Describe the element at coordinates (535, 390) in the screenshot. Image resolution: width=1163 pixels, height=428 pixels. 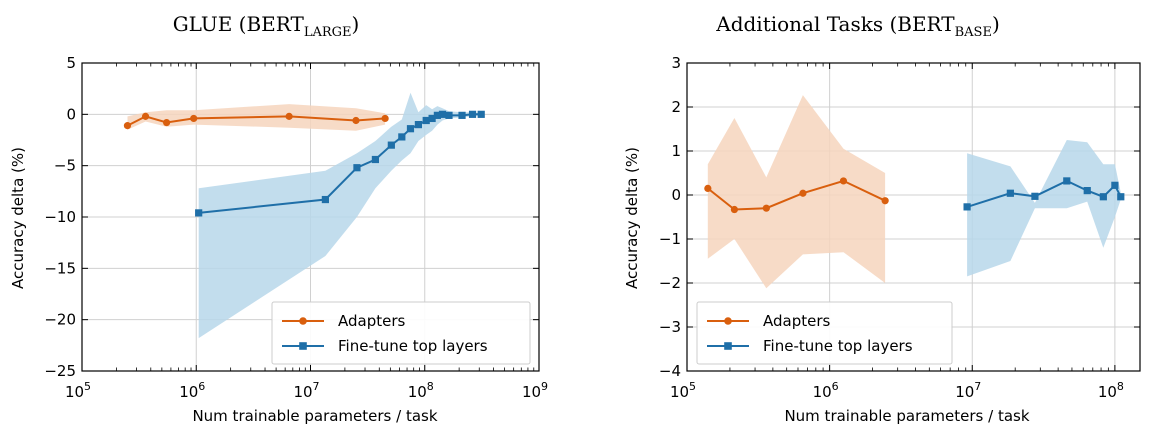
I see `x-tick-label: 10⁹` at that location.